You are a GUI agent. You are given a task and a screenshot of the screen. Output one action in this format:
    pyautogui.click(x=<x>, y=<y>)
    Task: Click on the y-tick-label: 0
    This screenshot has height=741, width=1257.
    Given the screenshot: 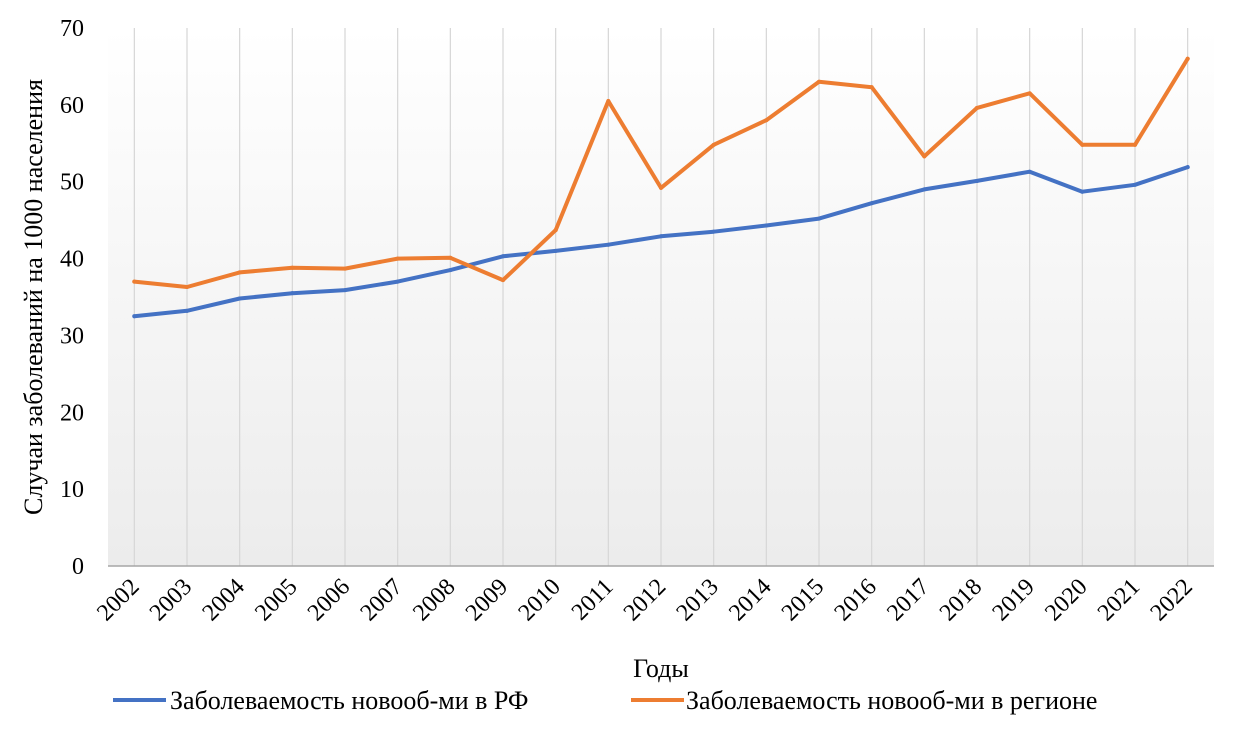 What is the action you would take?
    pyautogui.click(x=78, y=567)
    